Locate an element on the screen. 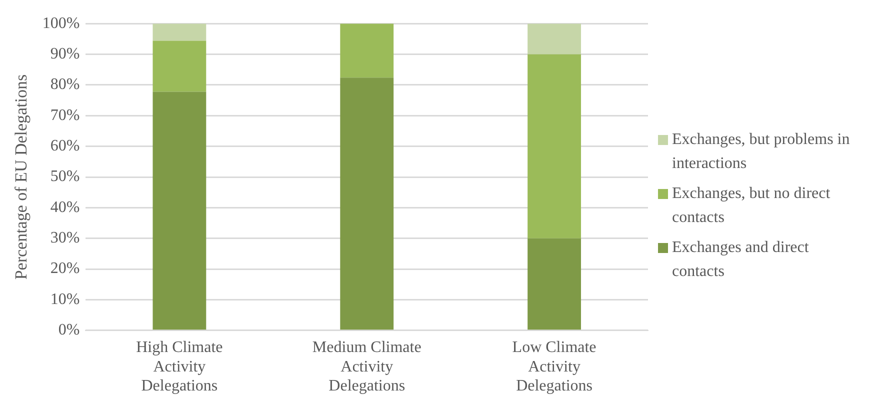  y-tick-label: 40% is located at coordinates (65, 207).